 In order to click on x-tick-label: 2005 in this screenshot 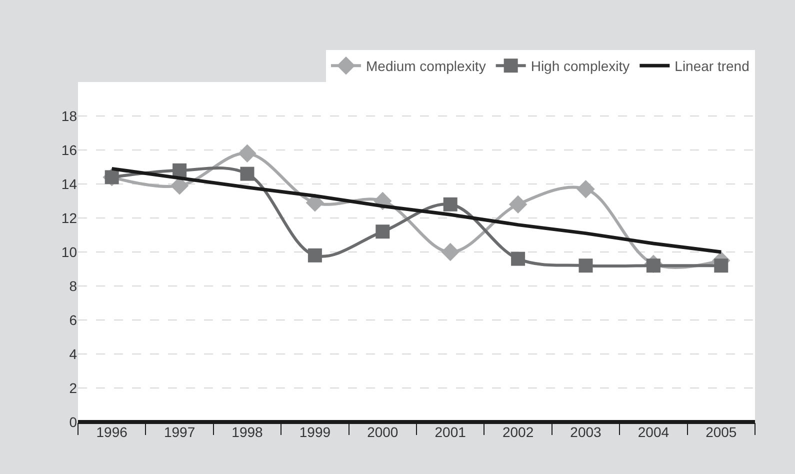, I will do `click(721, 432)`.